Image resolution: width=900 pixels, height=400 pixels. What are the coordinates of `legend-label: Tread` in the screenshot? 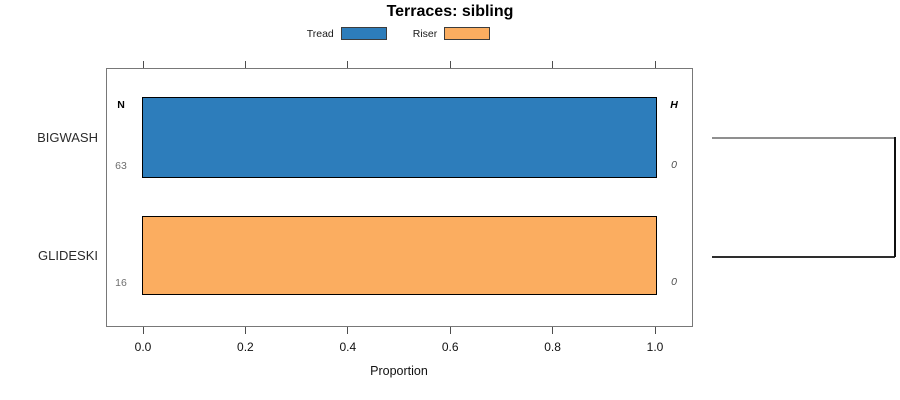 It's located at (320, 33).